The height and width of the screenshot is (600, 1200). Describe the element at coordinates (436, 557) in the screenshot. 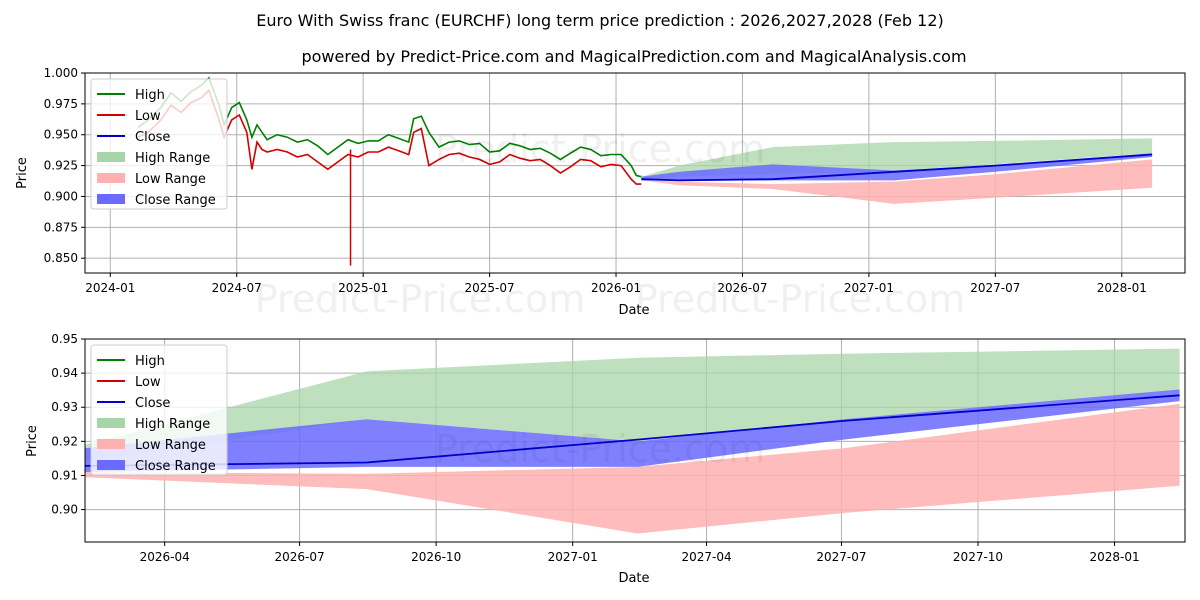

I see `x-tick-label: 2026-10` at that location.